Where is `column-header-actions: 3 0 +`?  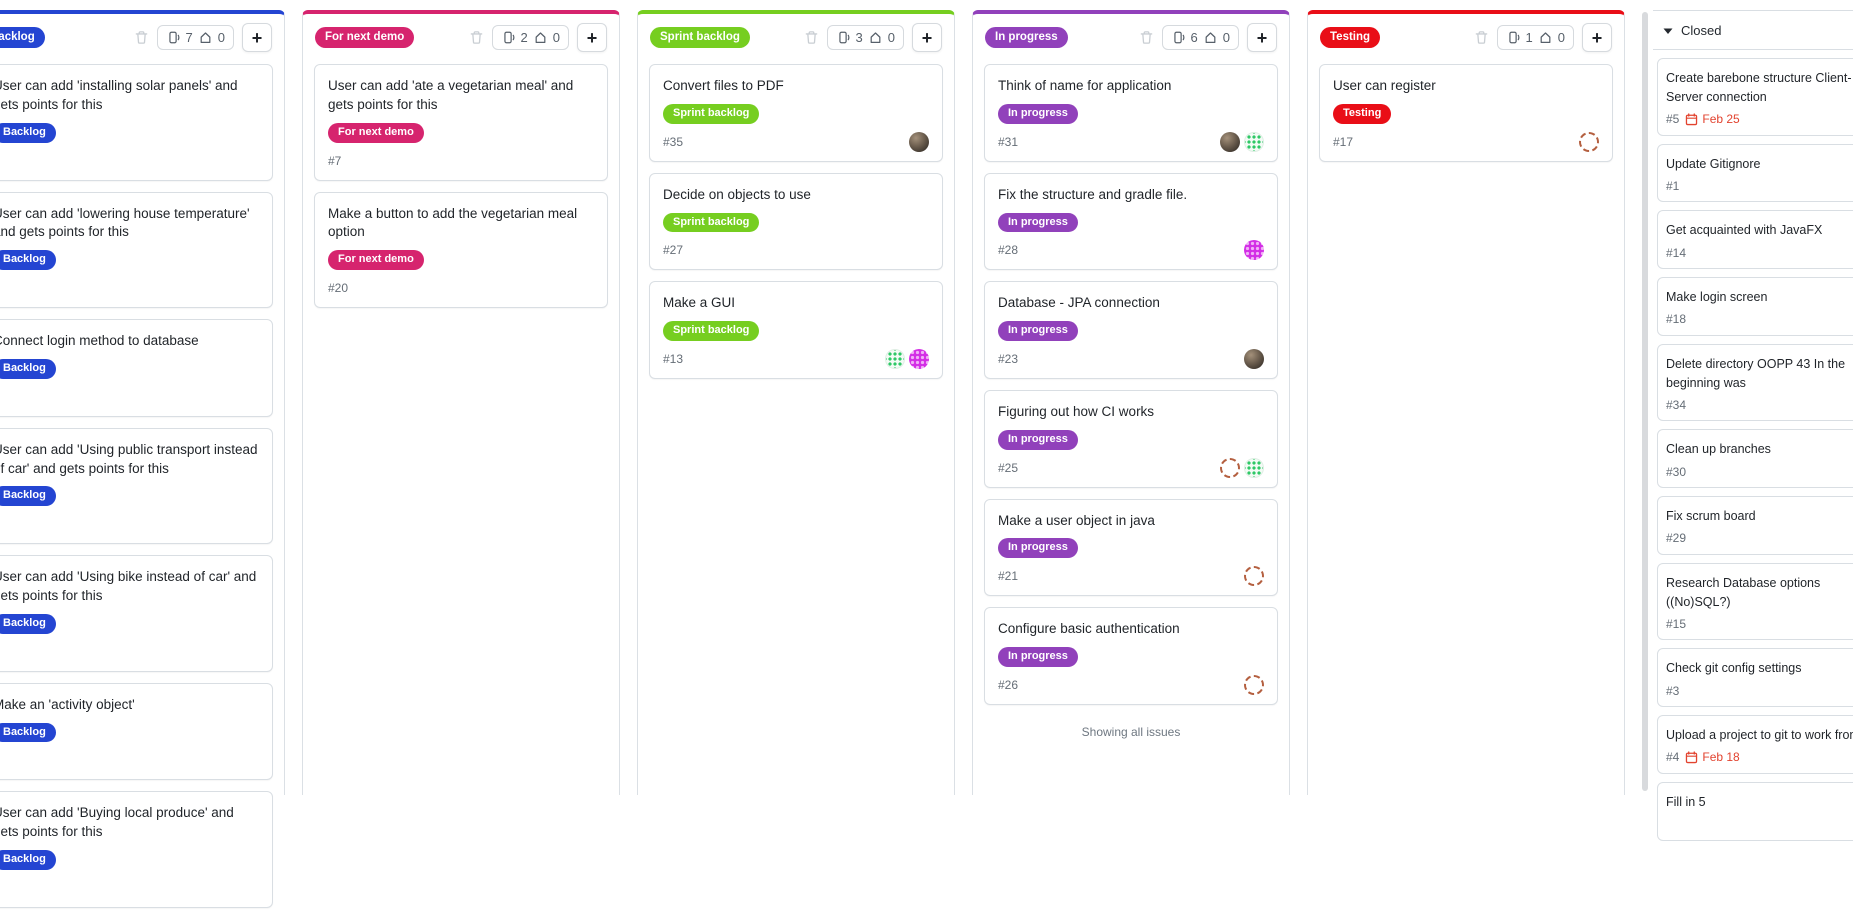
column-header-actions: 3 0 + is located at coordinates (873, 37).